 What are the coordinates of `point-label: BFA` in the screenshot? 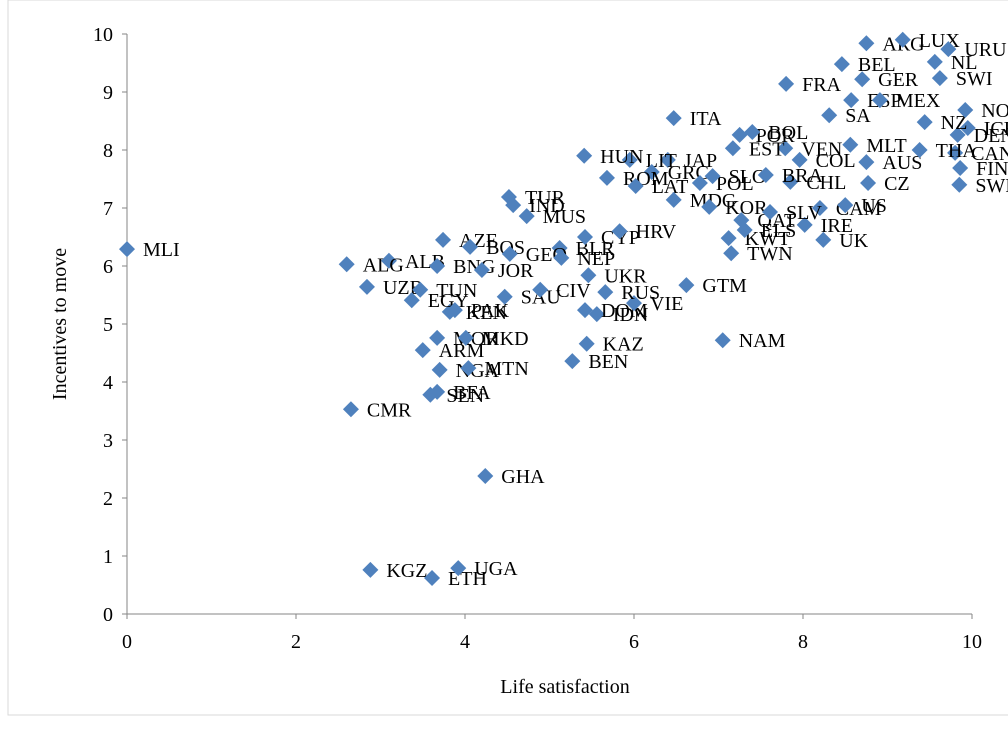 It's located at (472, 393).